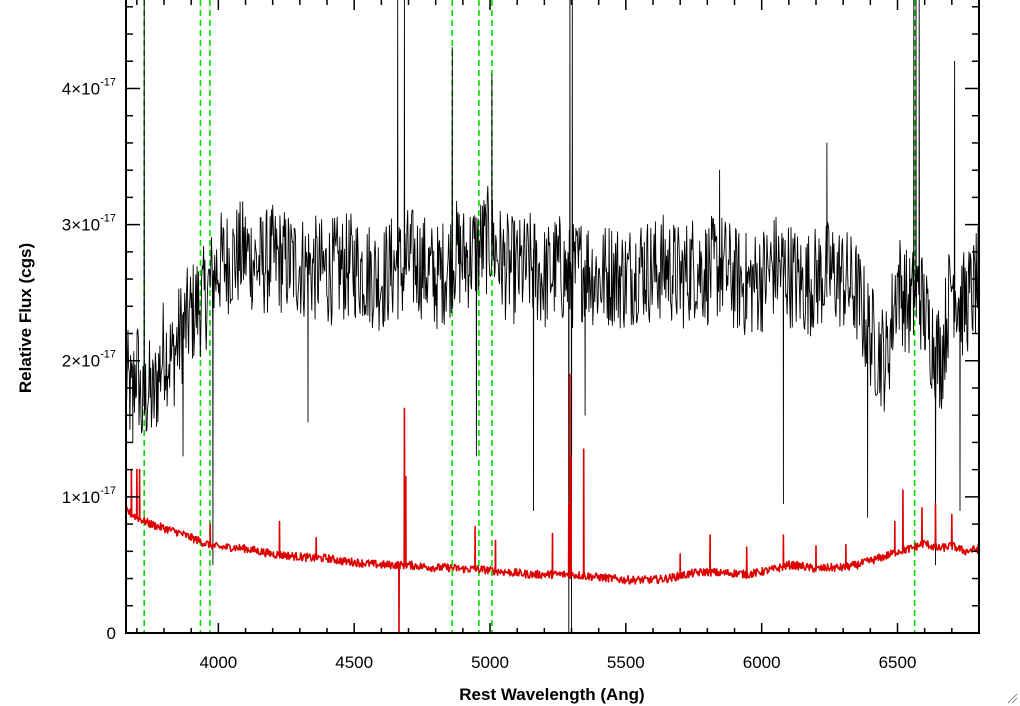  What do you see at coordinates (89, 496) in the screenshot?
I see `y-tick-label: 1×10⁻¹⁷` at bounding box center [89, 496].